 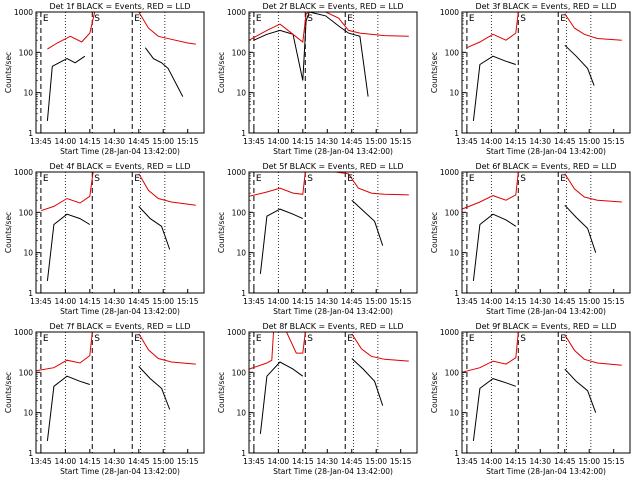 I want to click on panel-title: Det 7f BLACK = Events, RED = LLD, so click(x=119, y=326).